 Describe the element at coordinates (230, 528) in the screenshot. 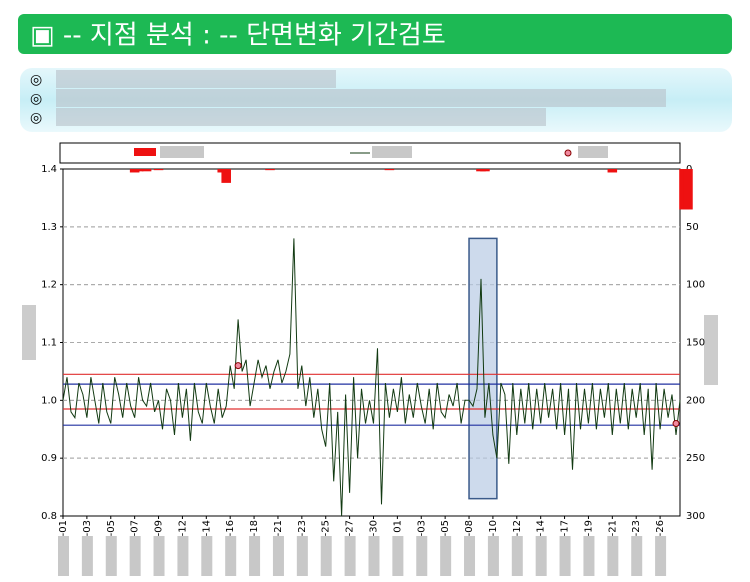

I see `x-tick-label: -16` at that location.